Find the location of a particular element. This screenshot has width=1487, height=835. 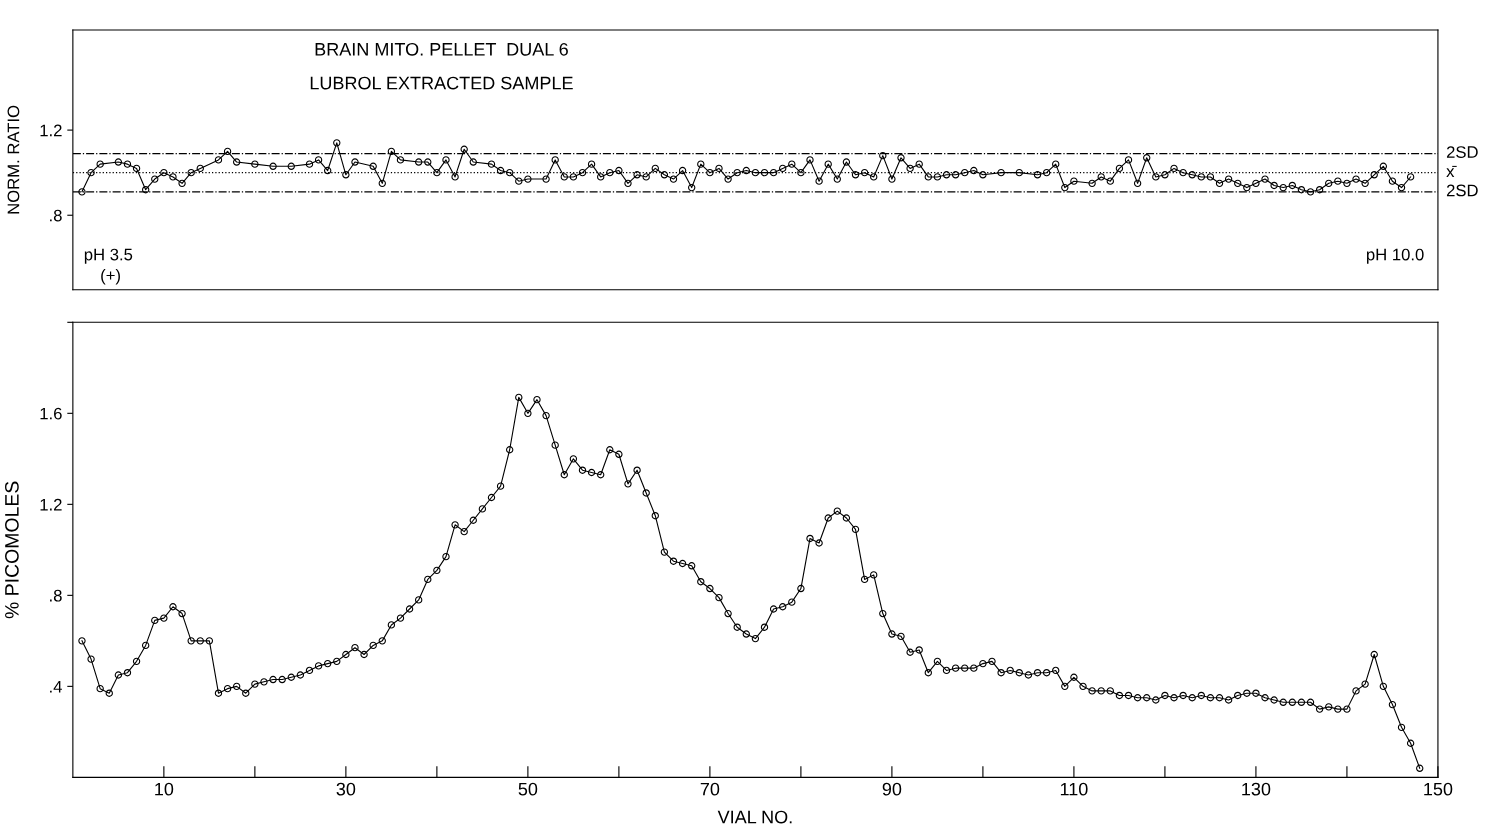

x-tick-label: 150 is located at coordinates (1438, 789).